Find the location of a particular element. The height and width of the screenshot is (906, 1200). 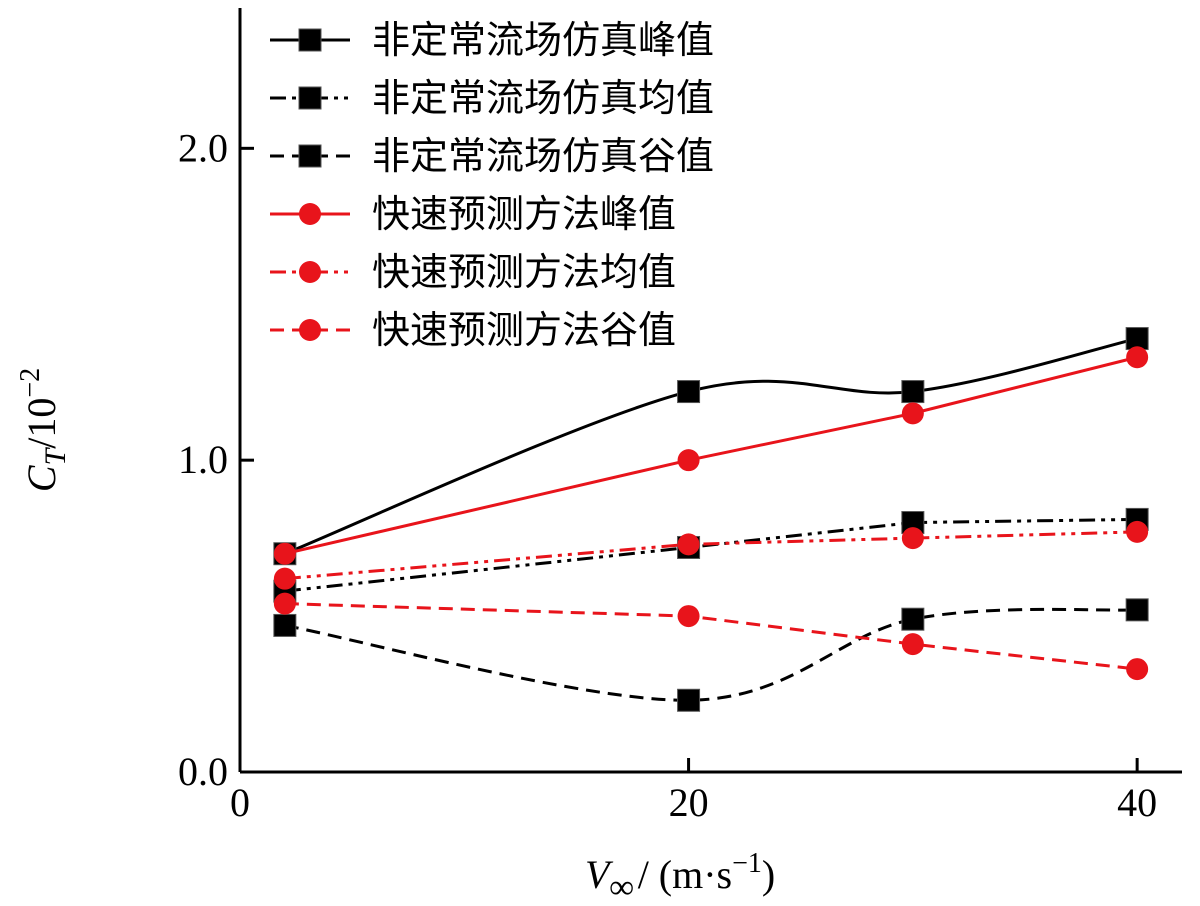

y-tick-label: 0.0 is located at coordinates (203, 771).